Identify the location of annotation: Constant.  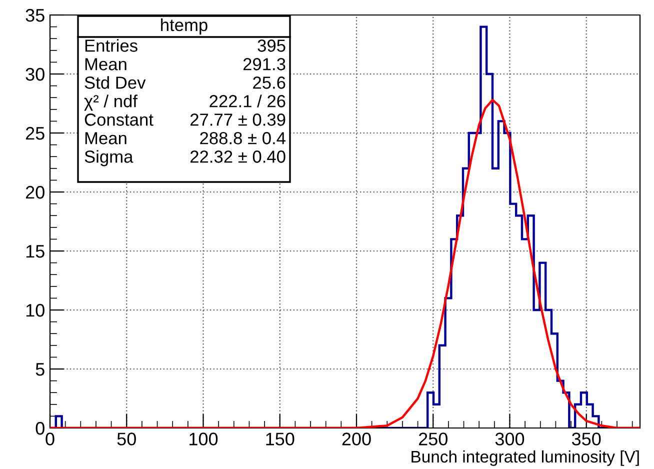
(119, 120).